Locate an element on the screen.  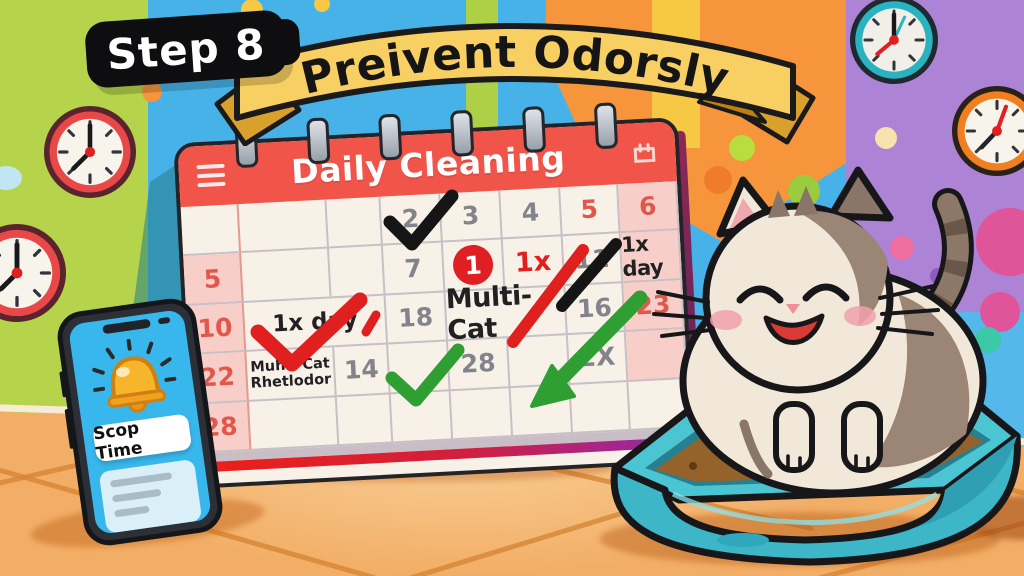
calendar-cell: 28 is located at coordinates (479, 364).